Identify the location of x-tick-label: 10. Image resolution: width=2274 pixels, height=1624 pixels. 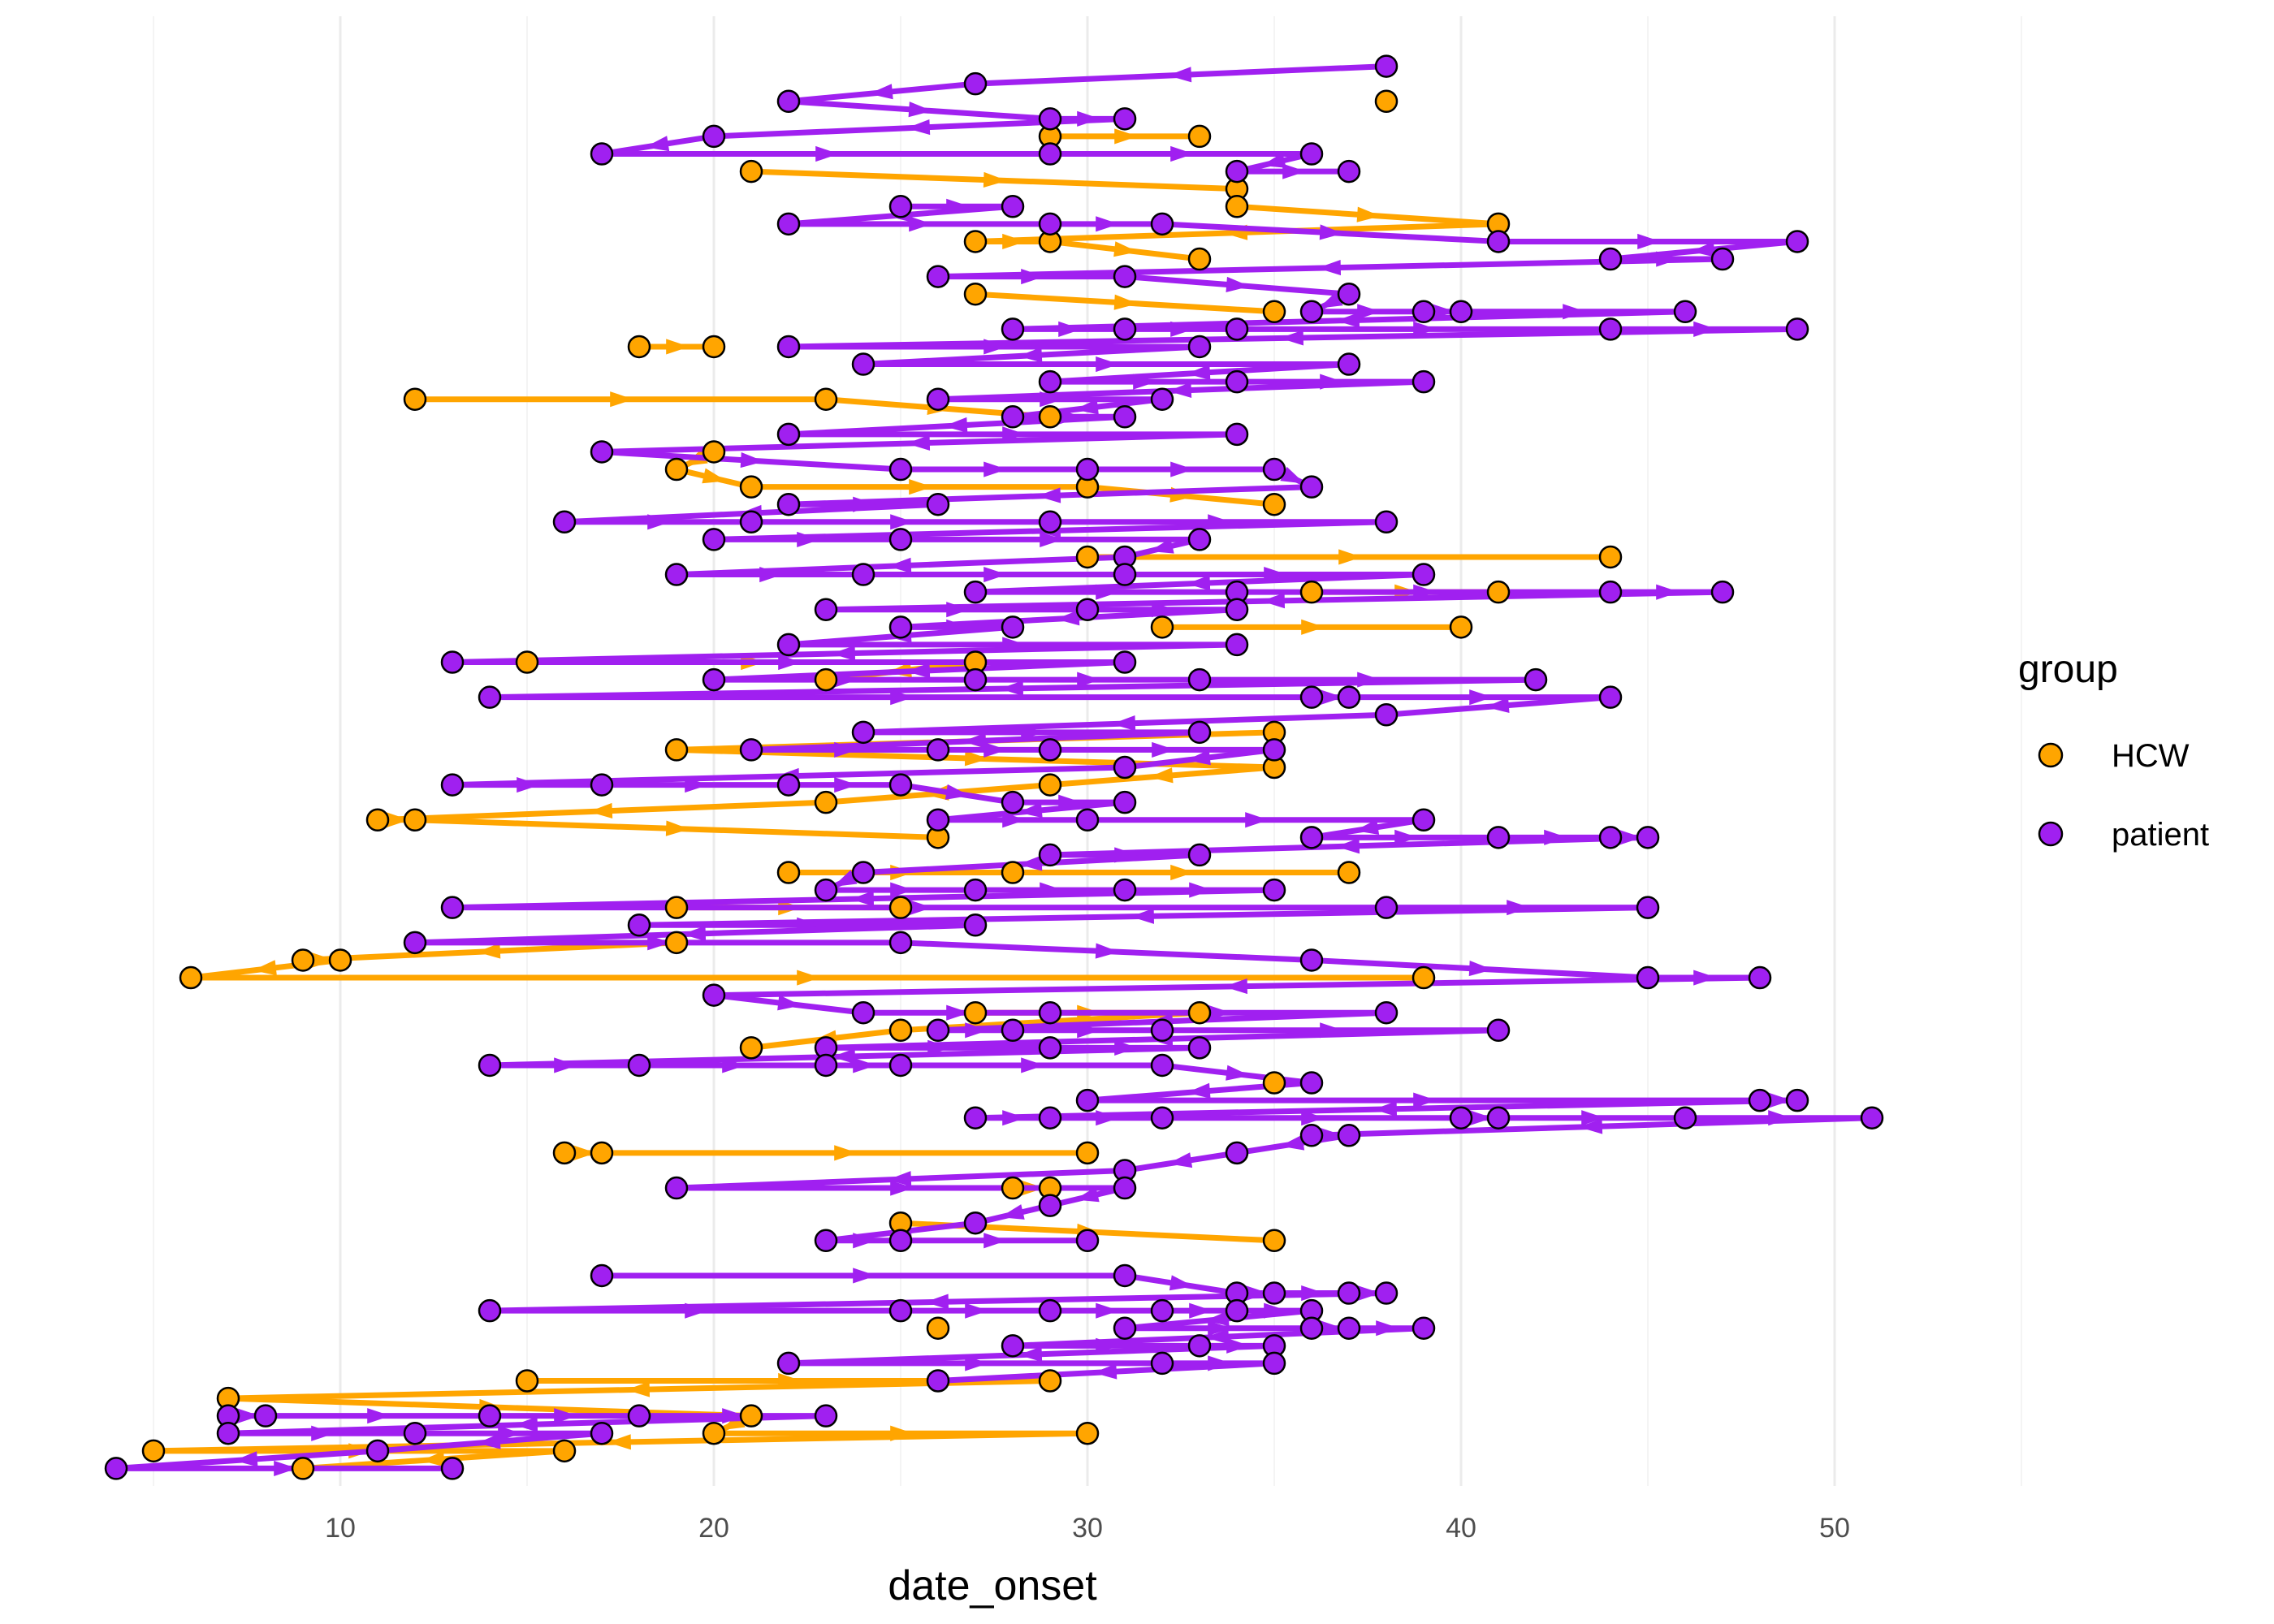
(340, 1529).